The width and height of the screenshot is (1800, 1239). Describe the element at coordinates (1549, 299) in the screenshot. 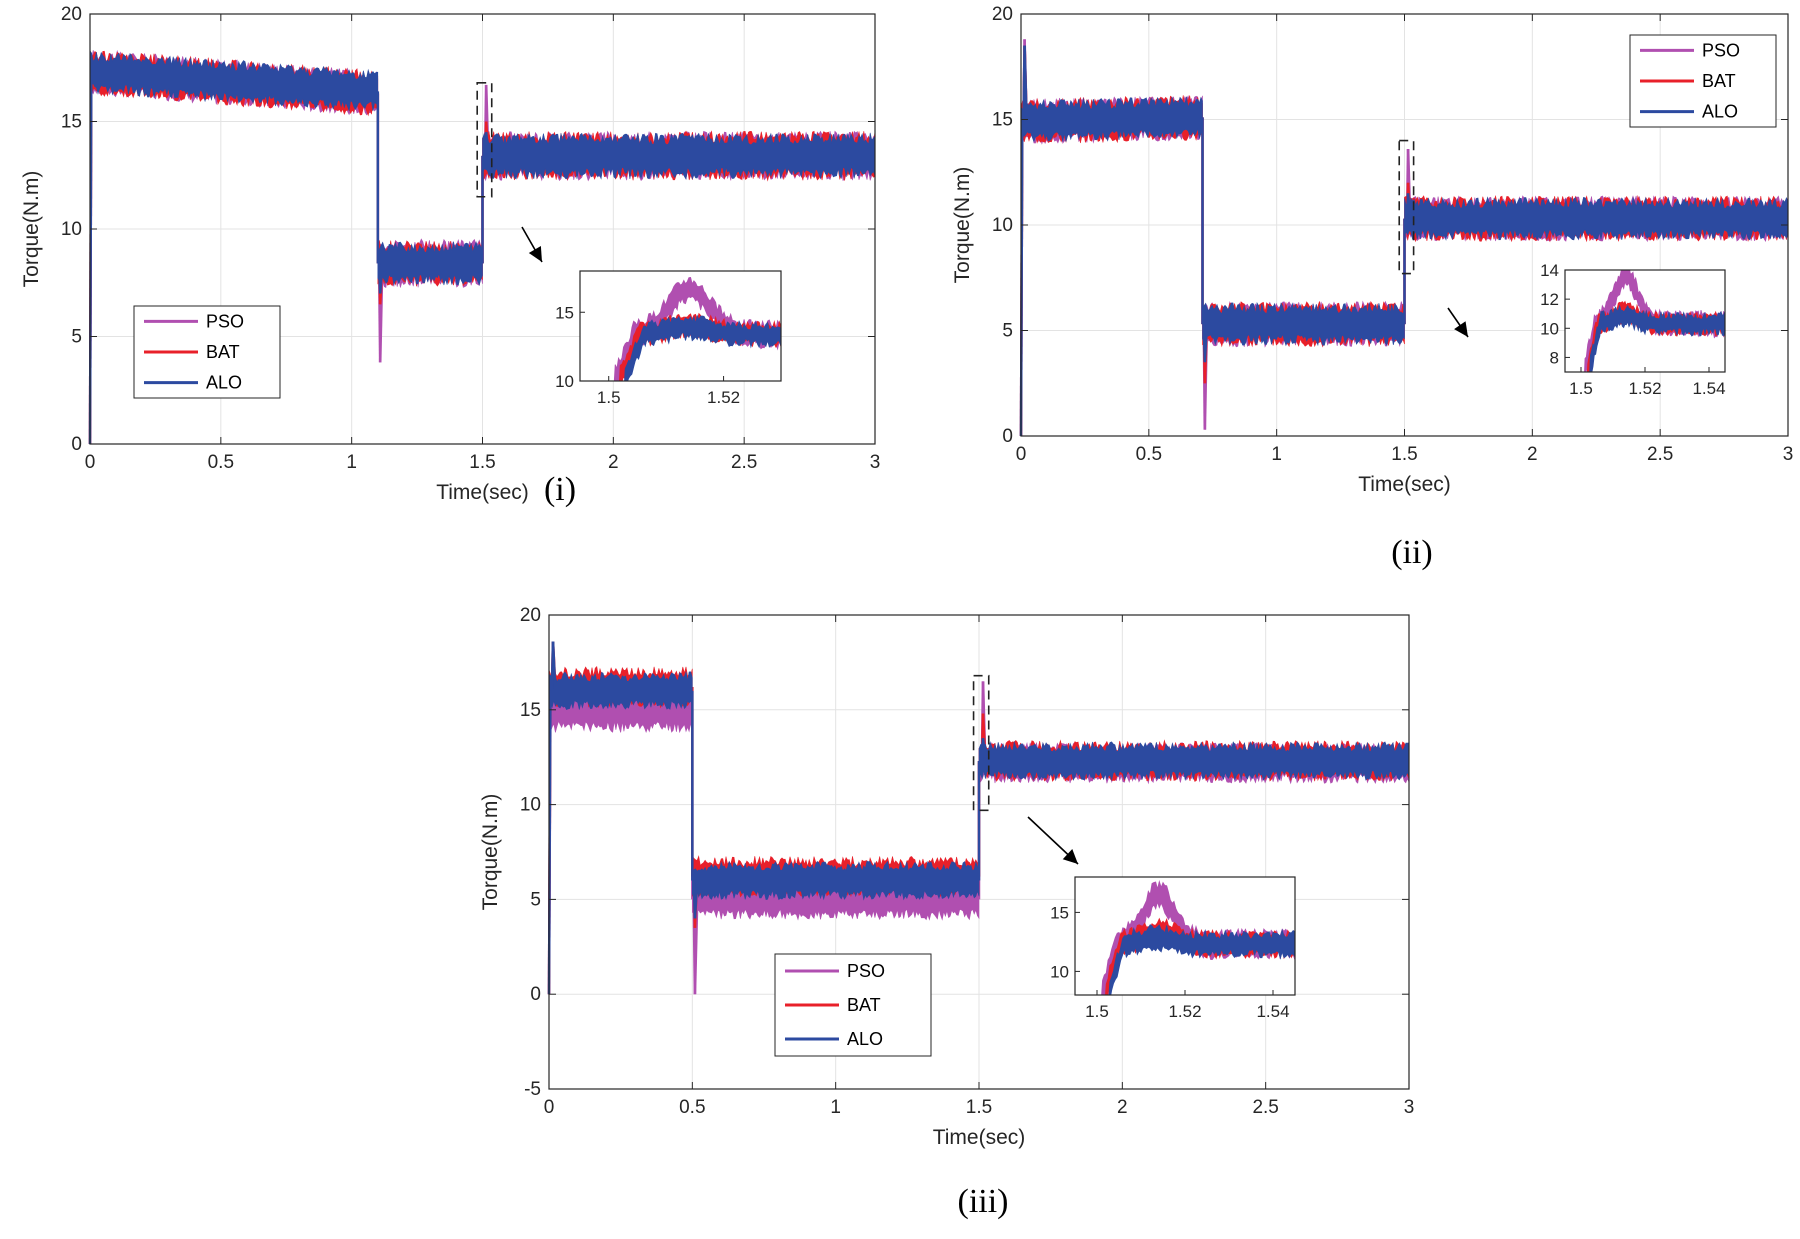

I see `inset-y-tick-label: 12` at that location.